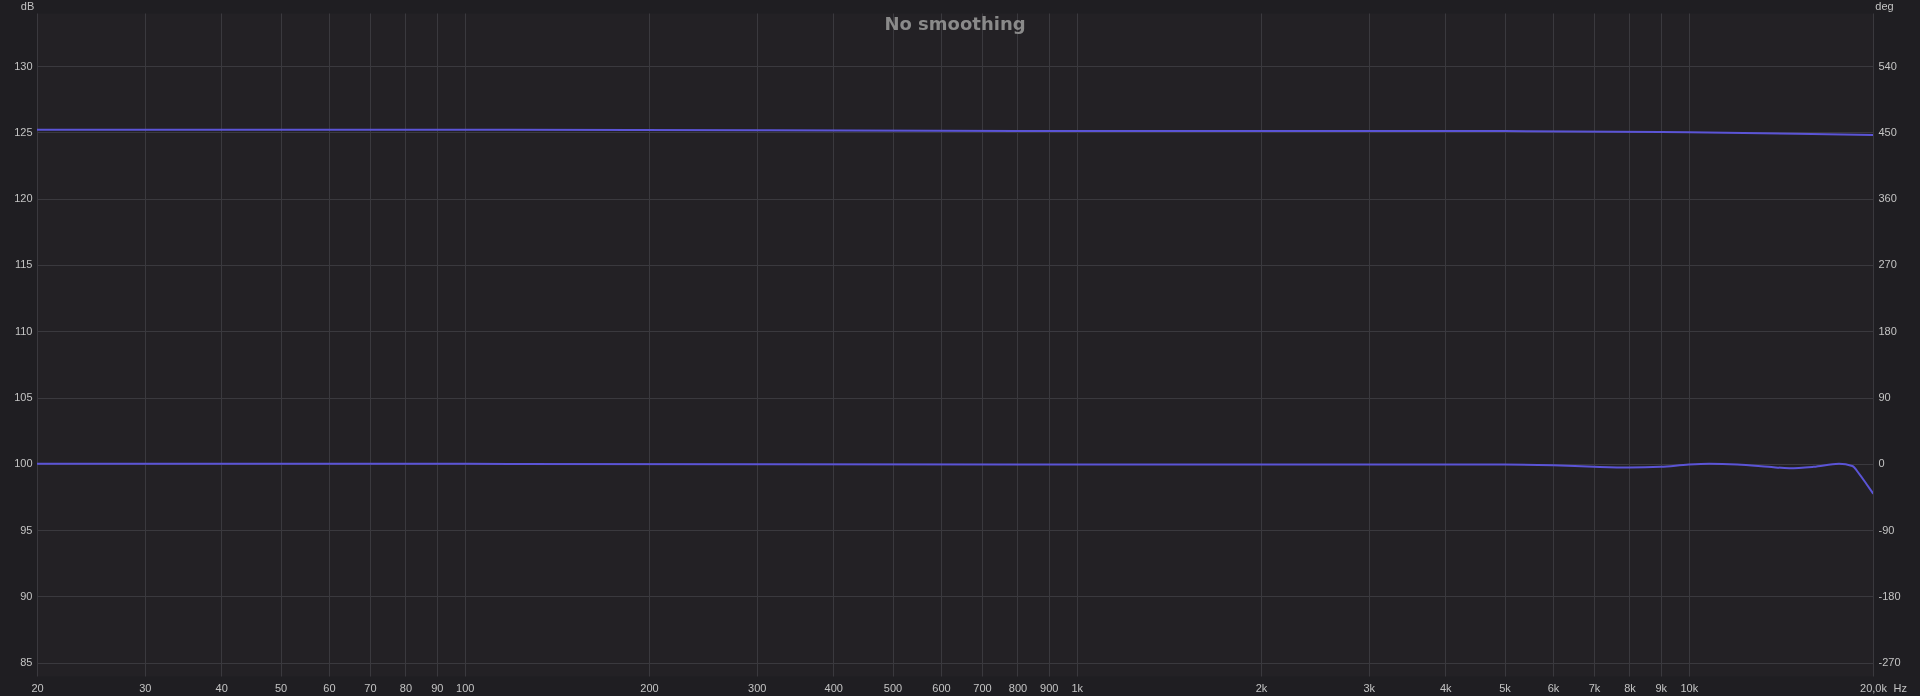  Describe the element at coordinates (221, 687) in the screenshot. I see `x-tick-label: 40` at that location.